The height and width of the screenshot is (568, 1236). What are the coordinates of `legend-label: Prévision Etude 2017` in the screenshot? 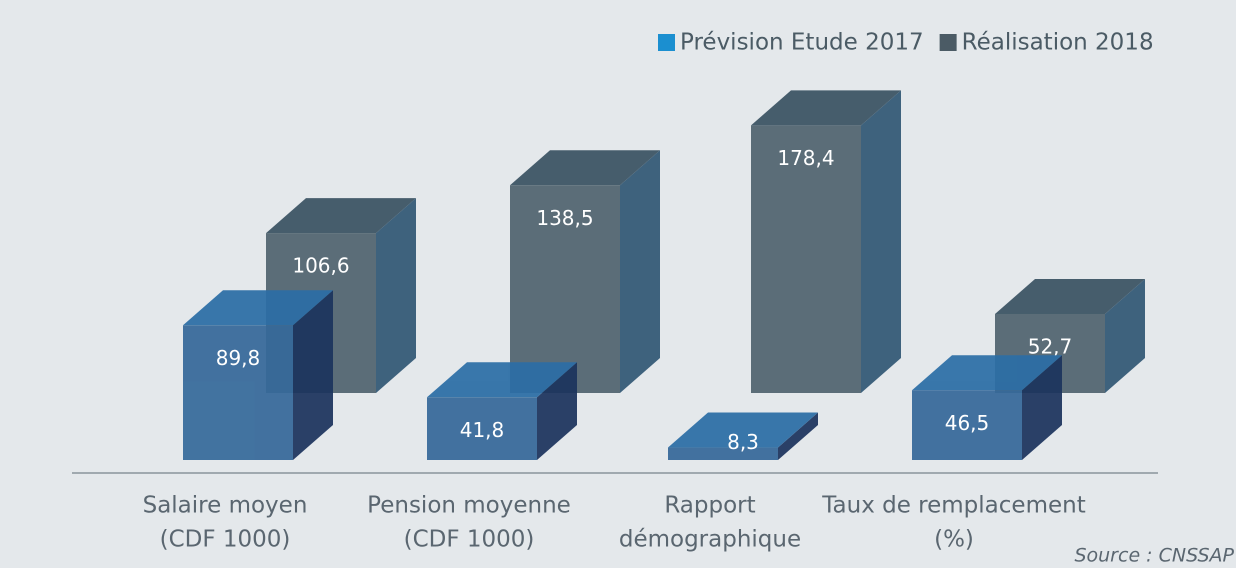 It's located at (802, 43).